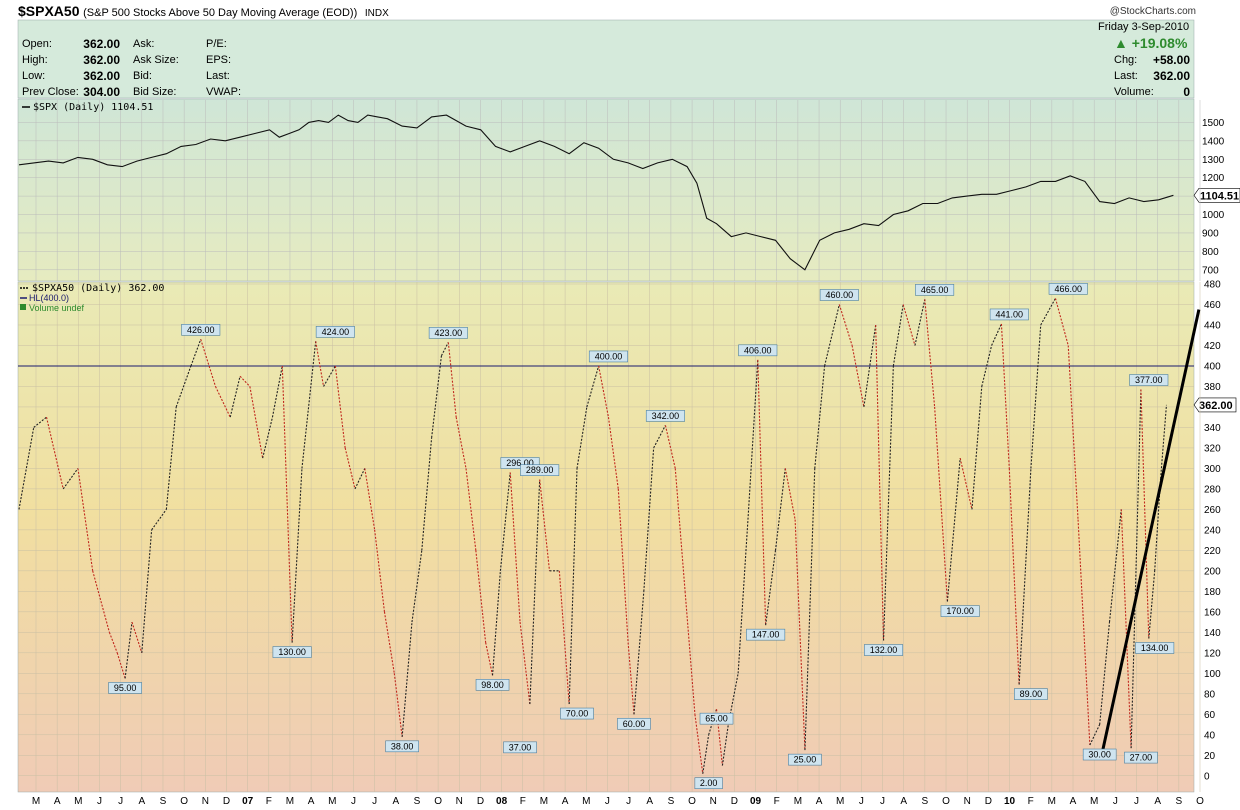 The width and height of the screenshot is (1240, 810). What do you see at coordinates (1210, 252) in the screenshot?
I see `y-tick-label: 800` at bounding box center [1210, 252].